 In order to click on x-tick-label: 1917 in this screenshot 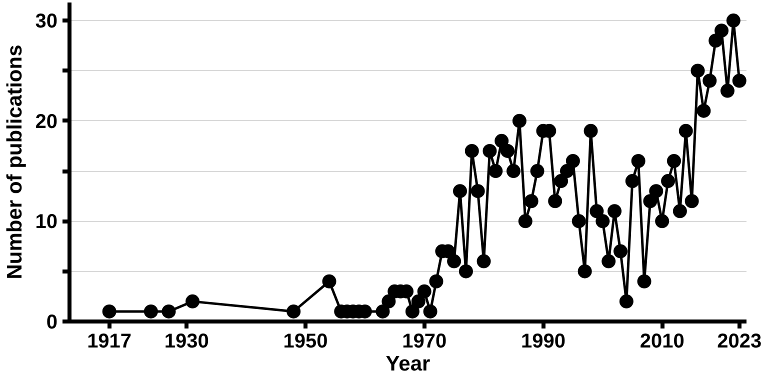, I will do `click(109, 341)`.